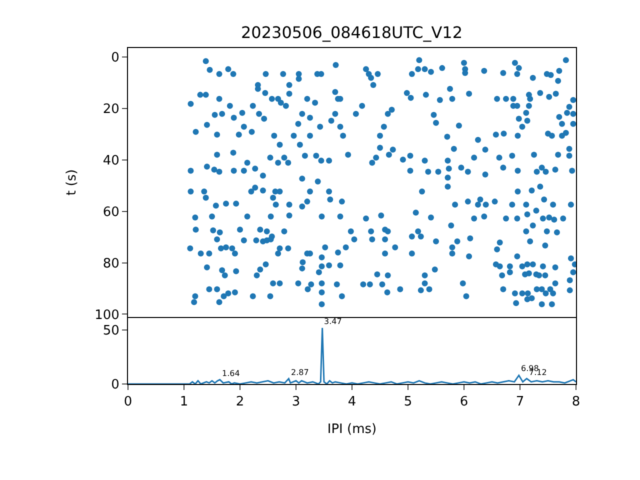 This screenshot has height=480, width=640. I want to click on x-tick-label: 3, so click(296, 402).